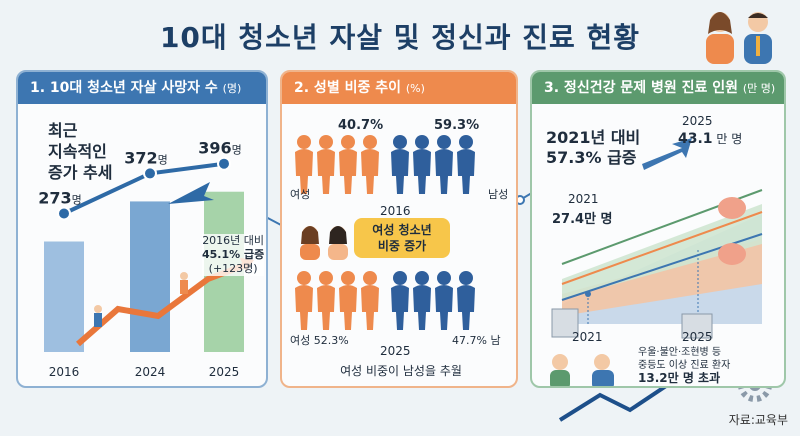 The image size is (800, 436). What do you see at coordinates (347, 88) in the screenshot?
I see `panel2-title: 2. 성별 비중 추이` at bounding box center [347, 88].